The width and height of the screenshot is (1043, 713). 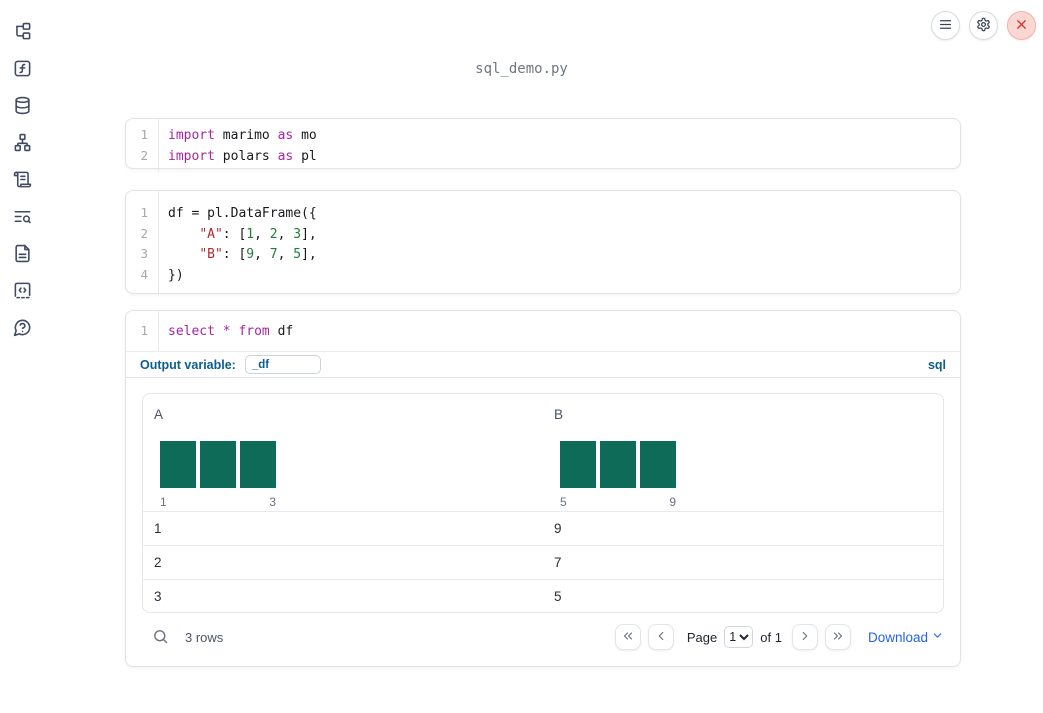 What do you see at coordinates (521, 69) in the screenshot?
I see `notebook-filename: sql_demo.py` at bounding box center [521, 69].